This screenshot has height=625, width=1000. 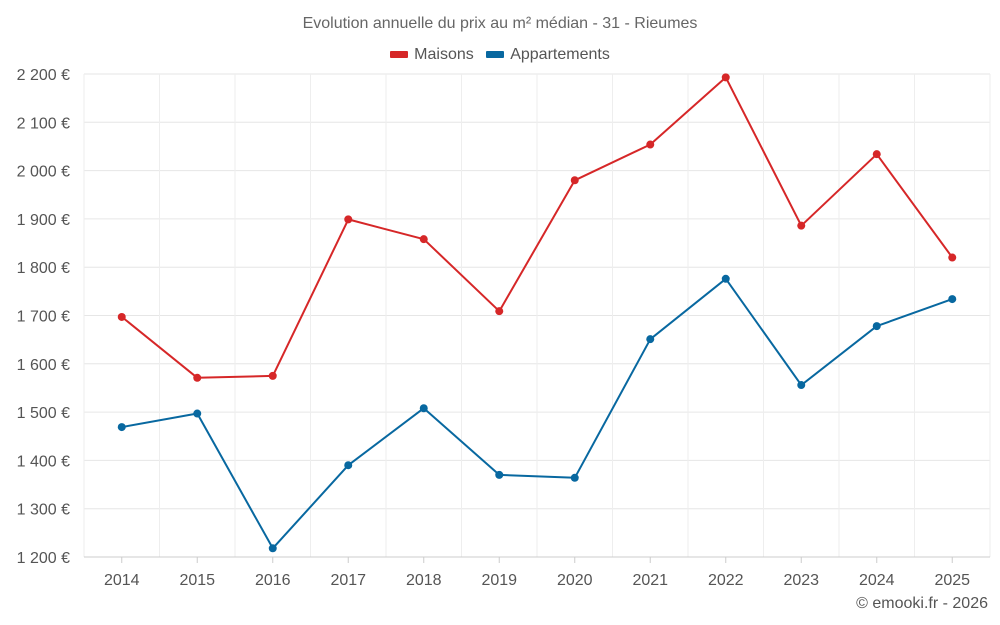 What do you see at coordinates (43, 558) in the screenshot?
I see `y-tick-label: 1 200 €` at bounding box center [43, 558].